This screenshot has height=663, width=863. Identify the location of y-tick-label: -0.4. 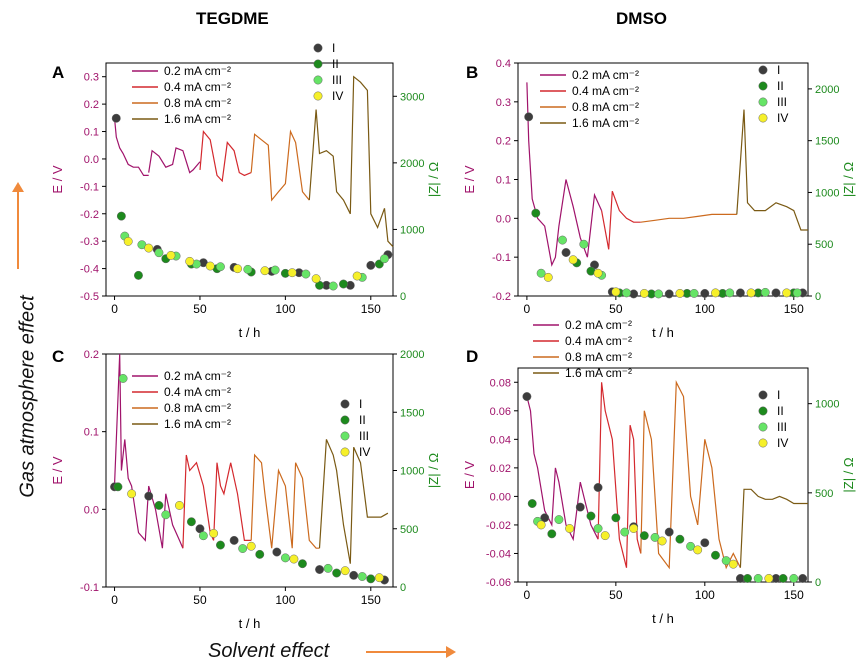
(89, 270).